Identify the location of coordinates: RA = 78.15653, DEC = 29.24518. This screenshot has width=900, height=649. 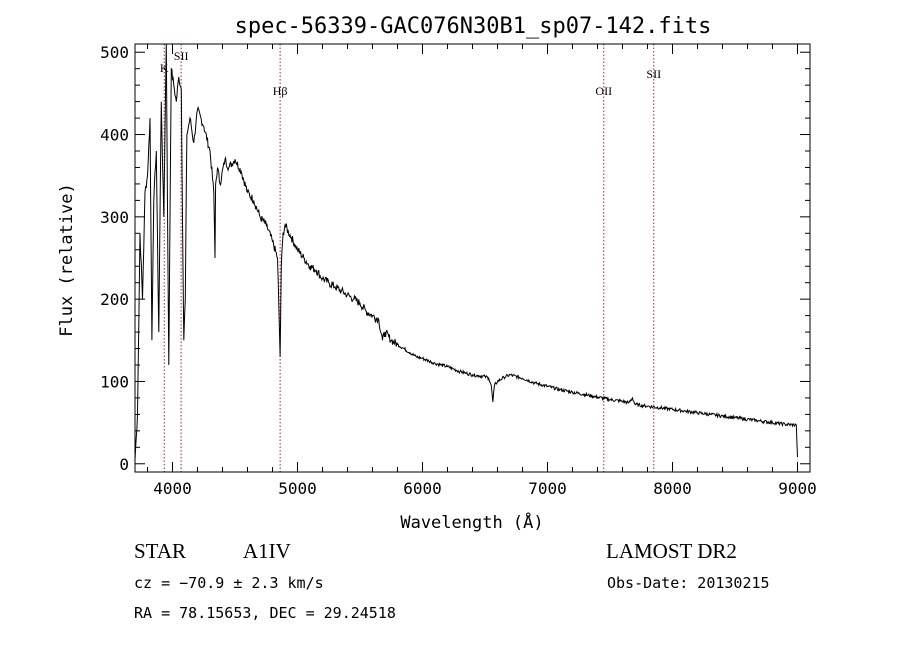
(265, 613).